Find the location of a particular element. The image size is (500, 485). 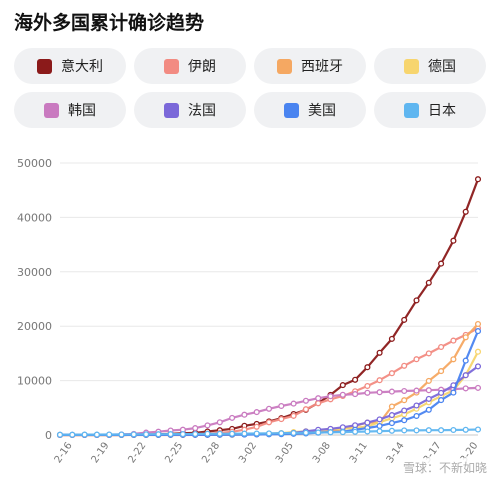

legend-item: 法国 is located at coordinates (190, 110).